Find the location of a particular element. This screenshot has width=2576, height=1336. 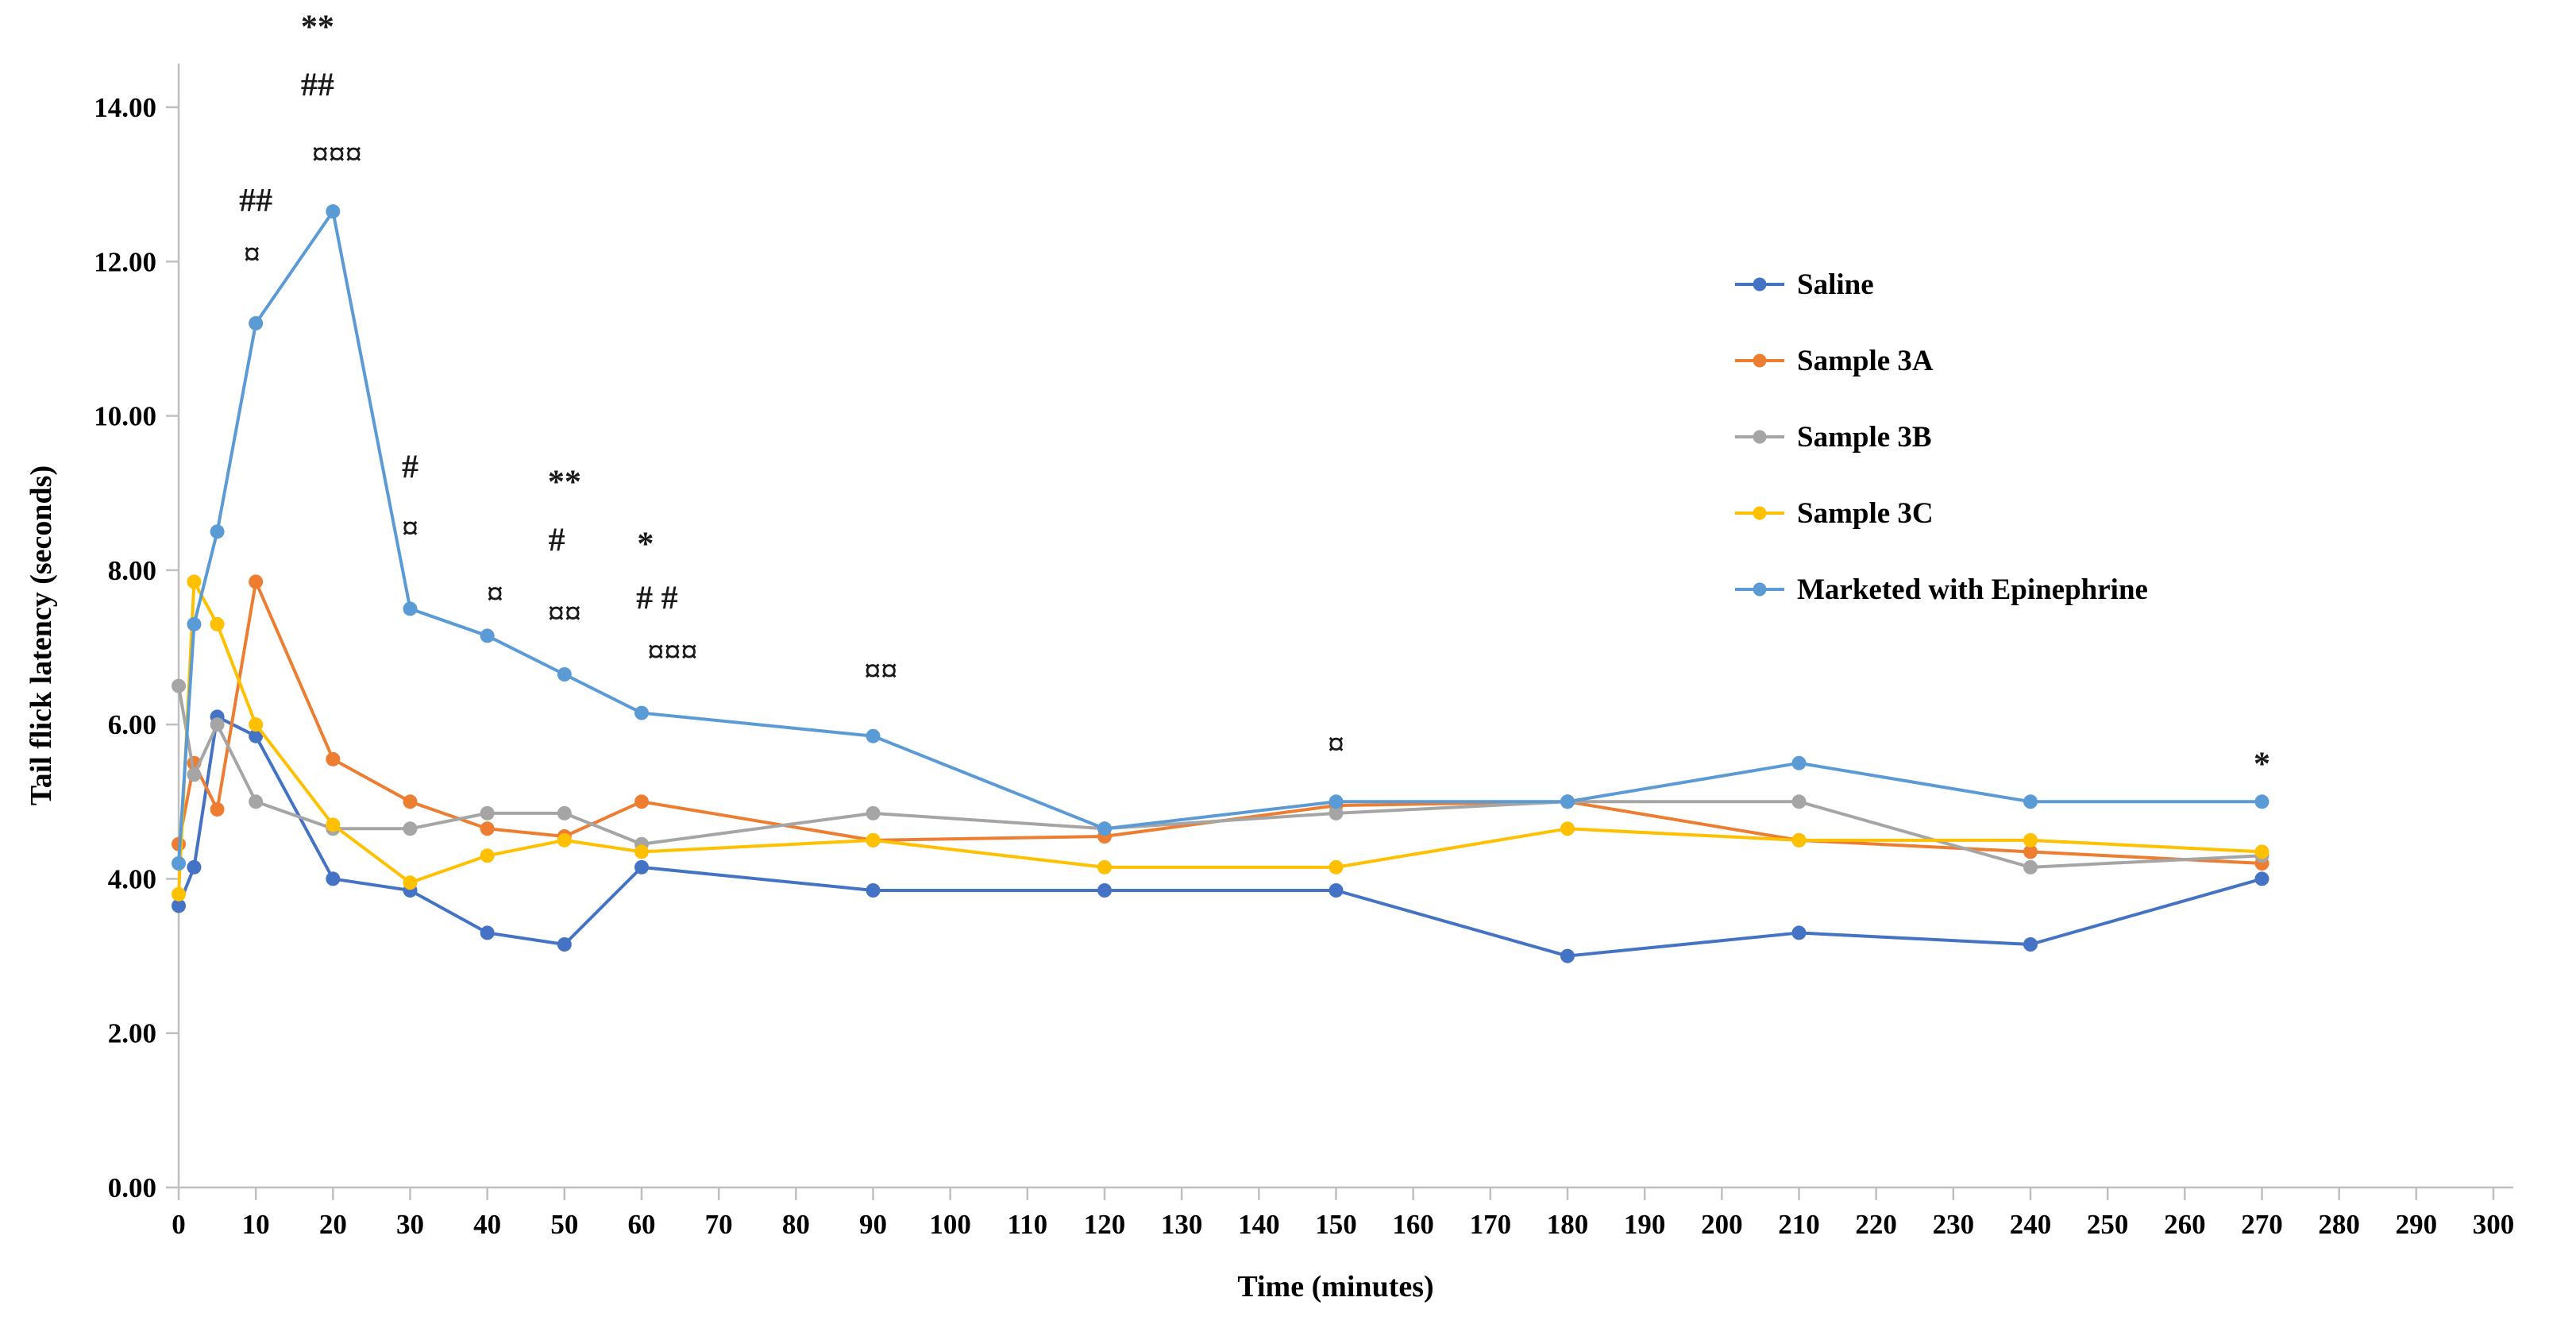

legend-item-saline: Saline is located at coordinates (1941, 284).